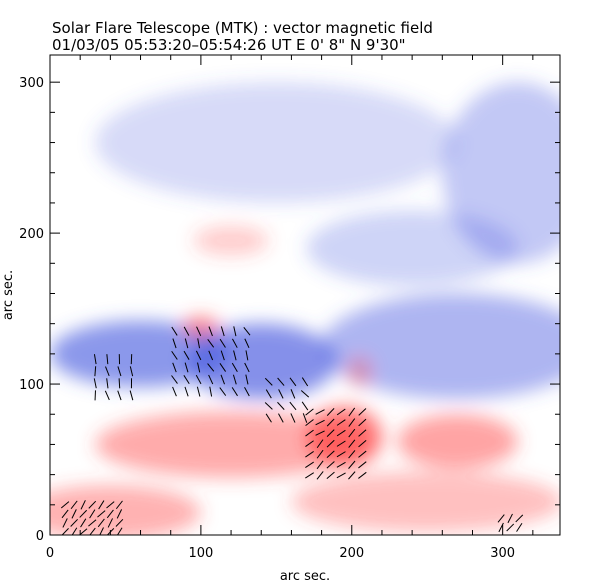 The height and width of the screenshot is (585, 612). Describe the element at coordinates (31, 83) in the screenshot. I see `y-tick-label: 300` at that location.